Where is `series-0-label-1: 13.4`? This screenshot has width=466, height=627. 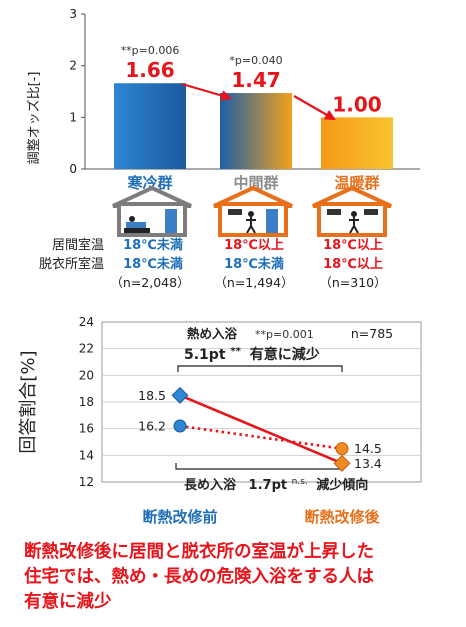
series-0-label-1: 13.4 is located at coordinates (368, 463).